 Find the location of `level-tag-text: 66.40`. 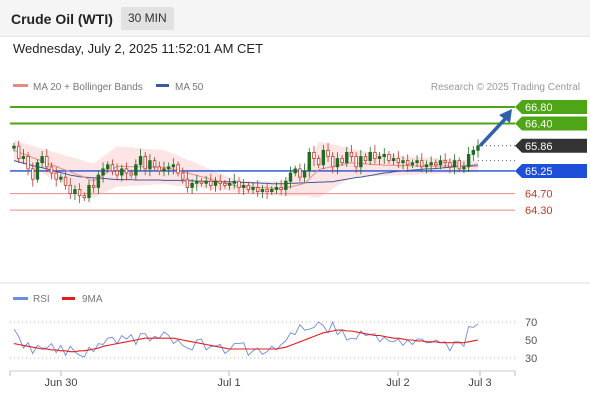

level-tag-text: 66.40 is located at coordinates (539, 125).